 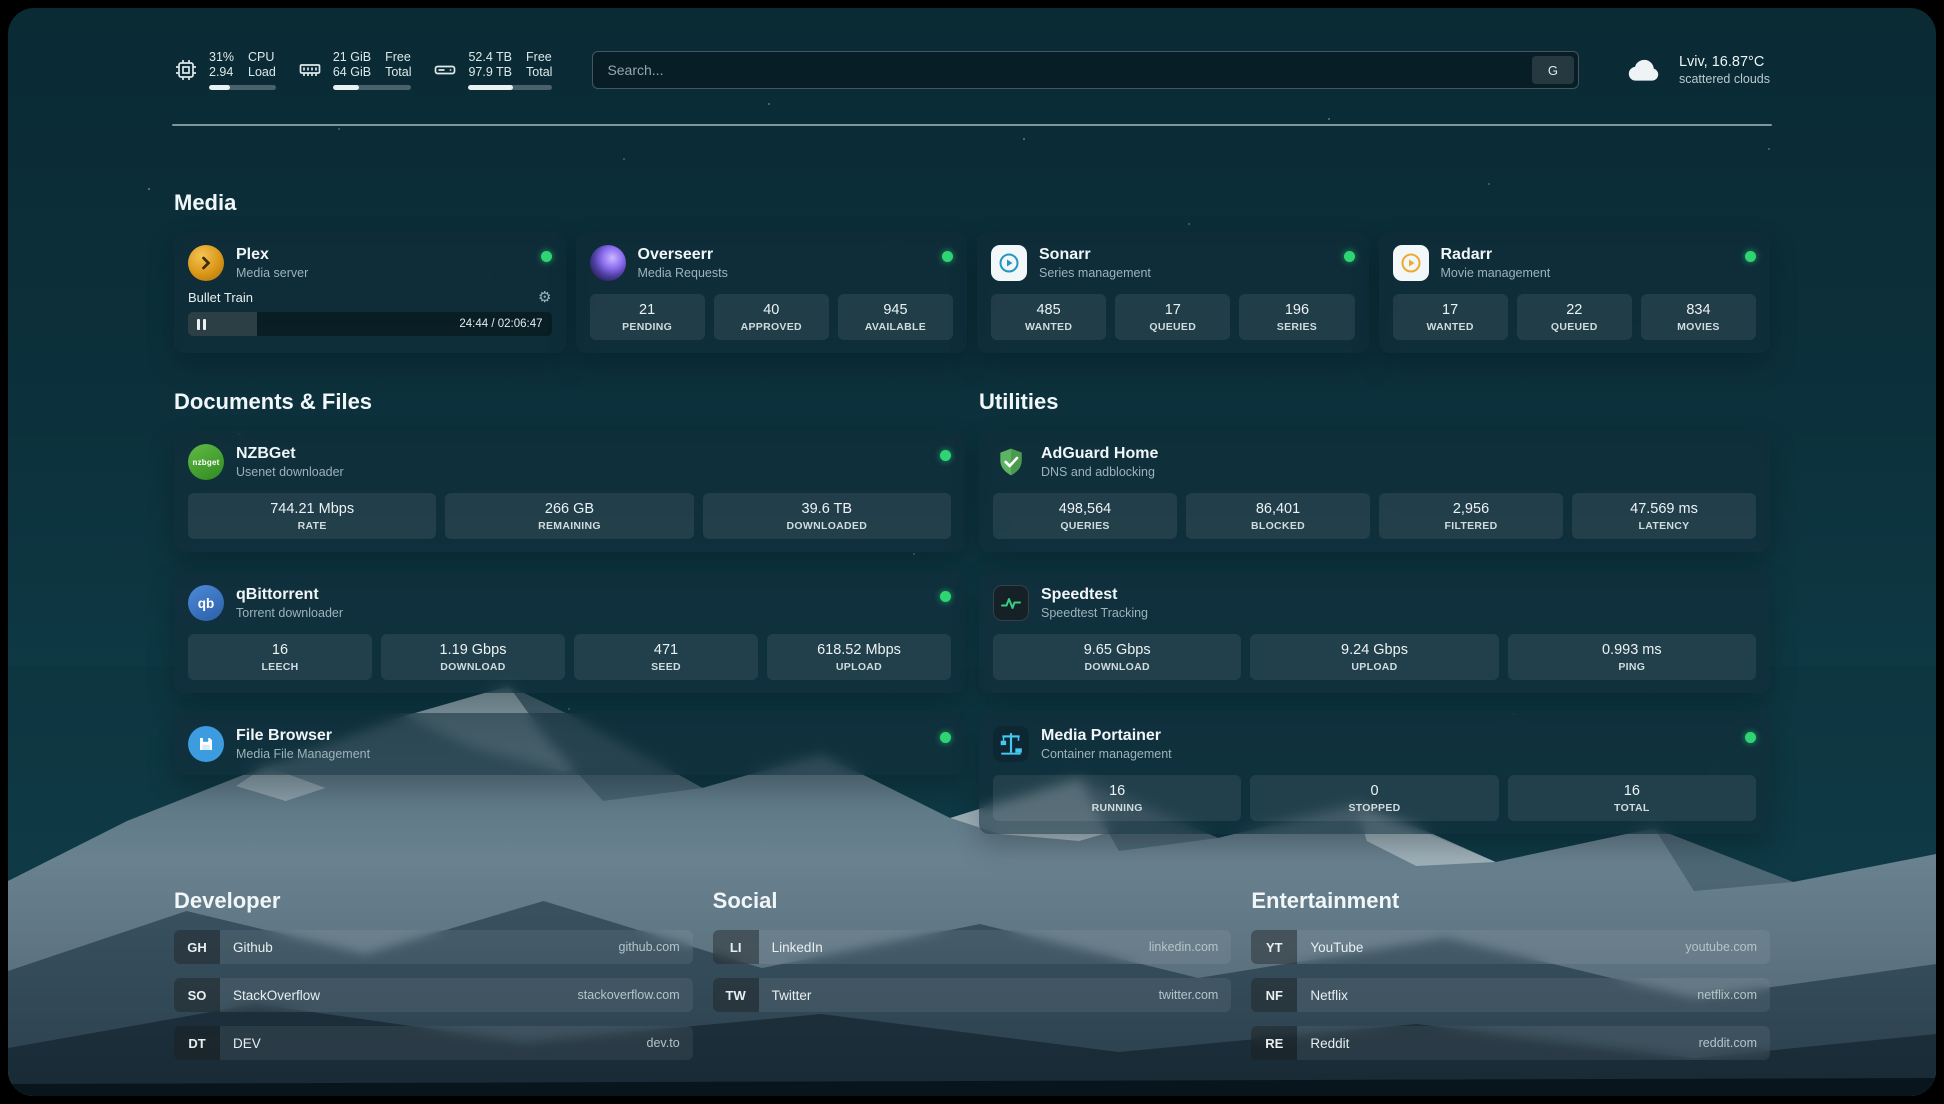 I want to click on stat-leech: 16 LEECH, so click(x=280, y=657).